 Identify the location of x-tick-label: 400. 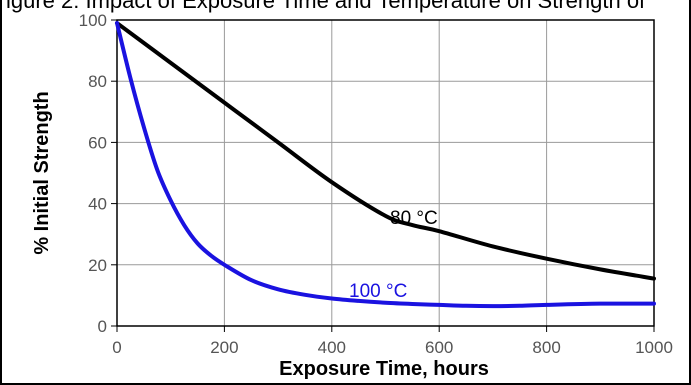
(332, 347).